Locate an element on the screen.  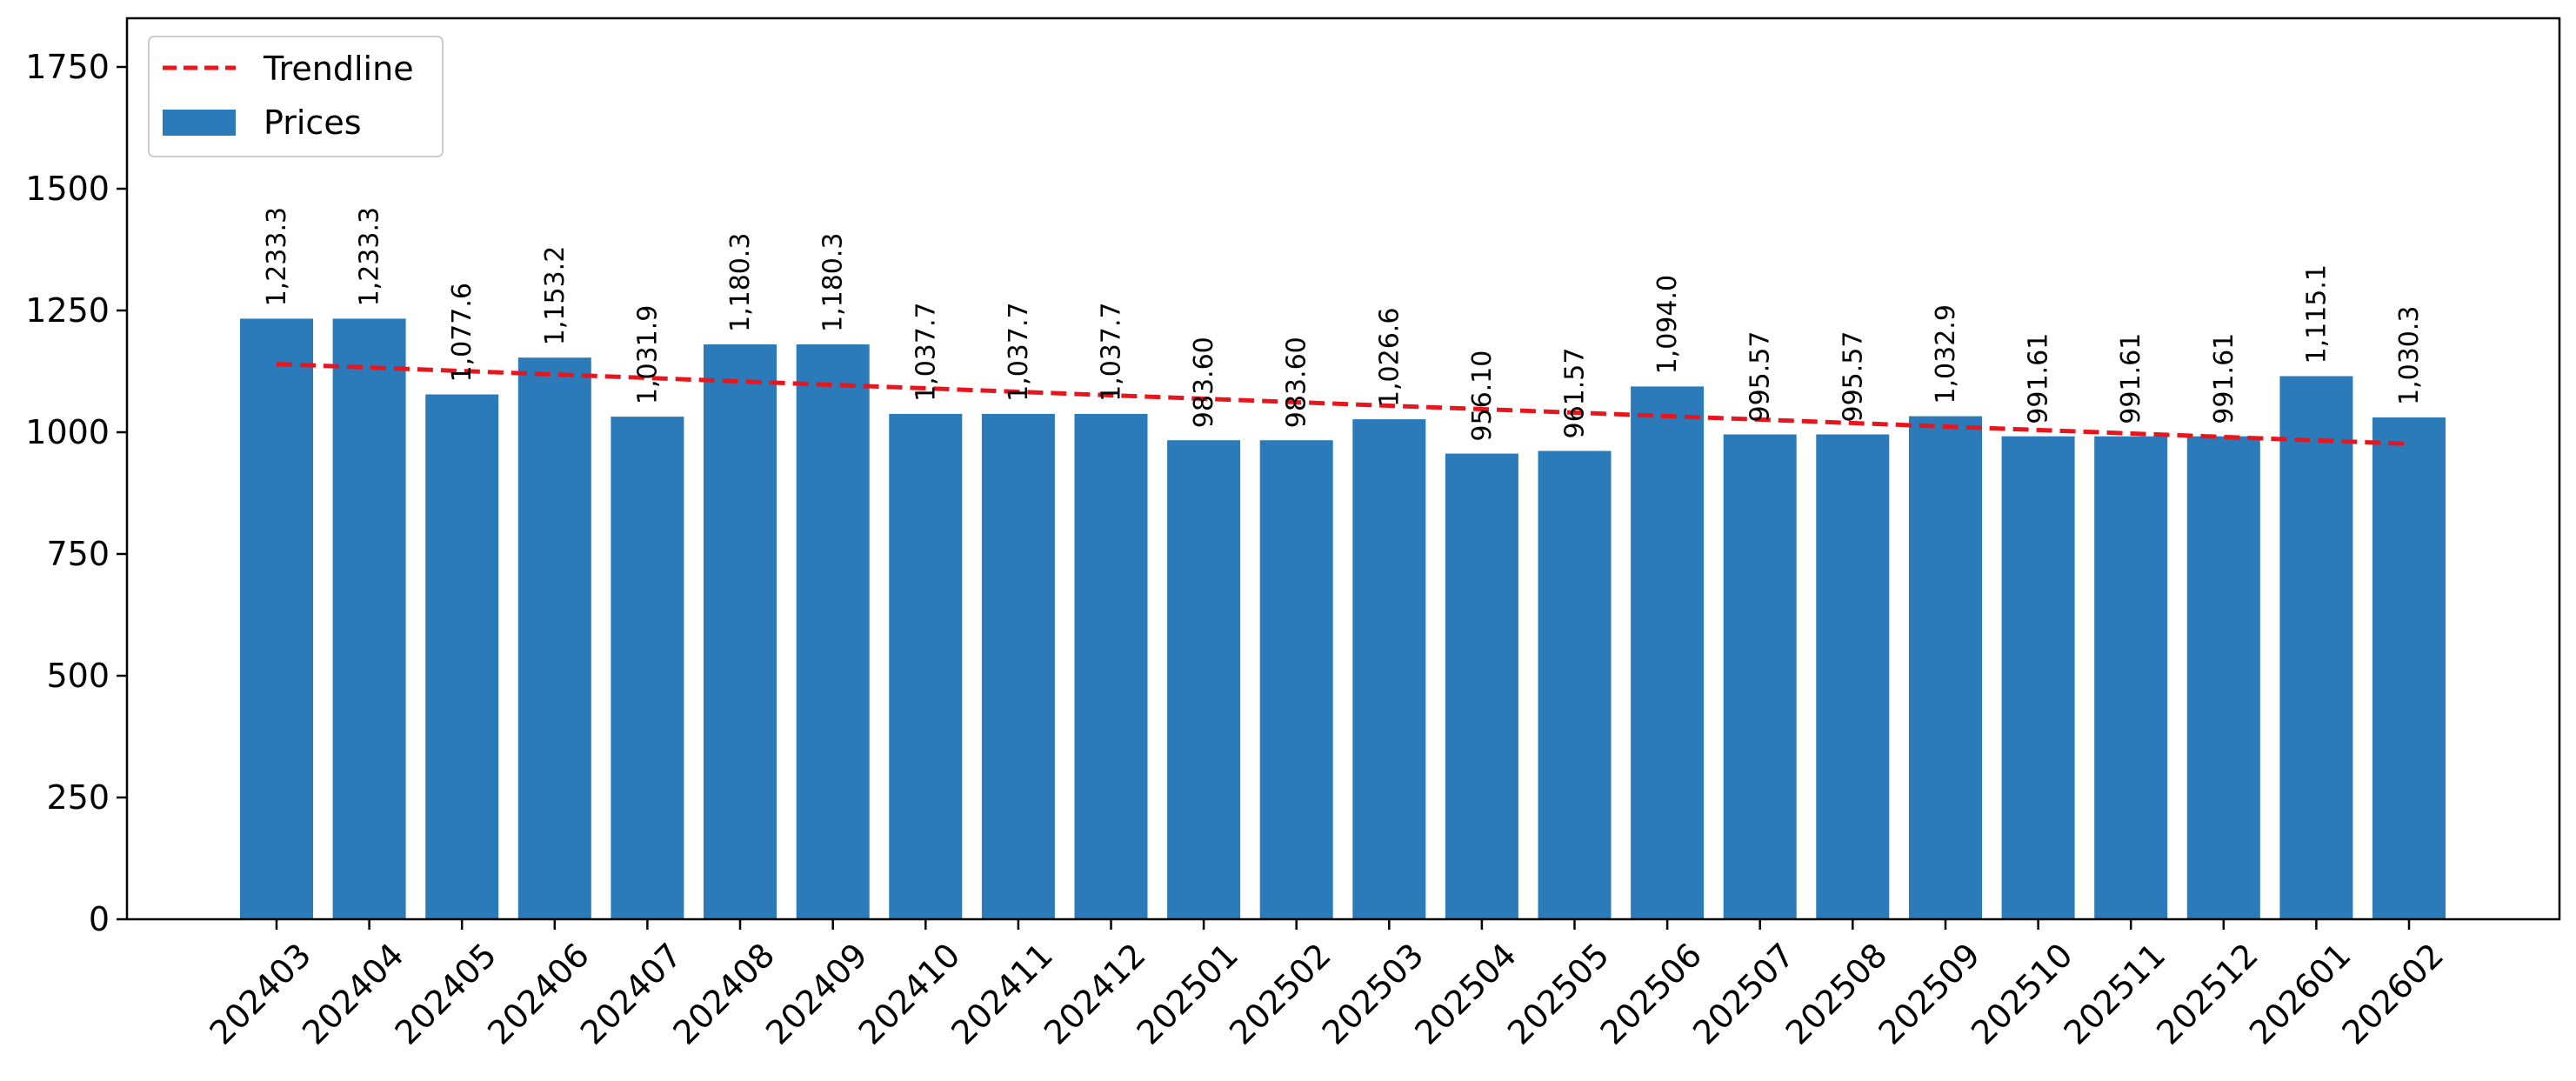
x-tick-label: 202602 is located at coordinates (2392, 994).